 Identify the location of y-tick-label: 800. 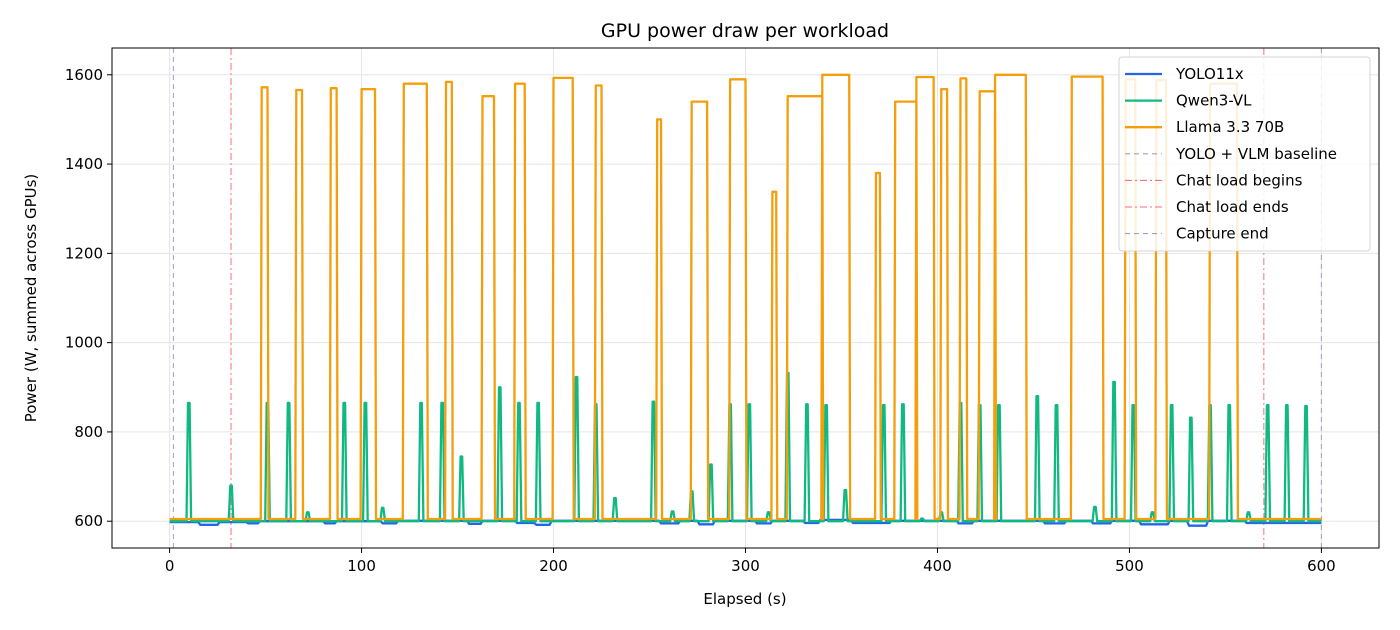
(88, 432).